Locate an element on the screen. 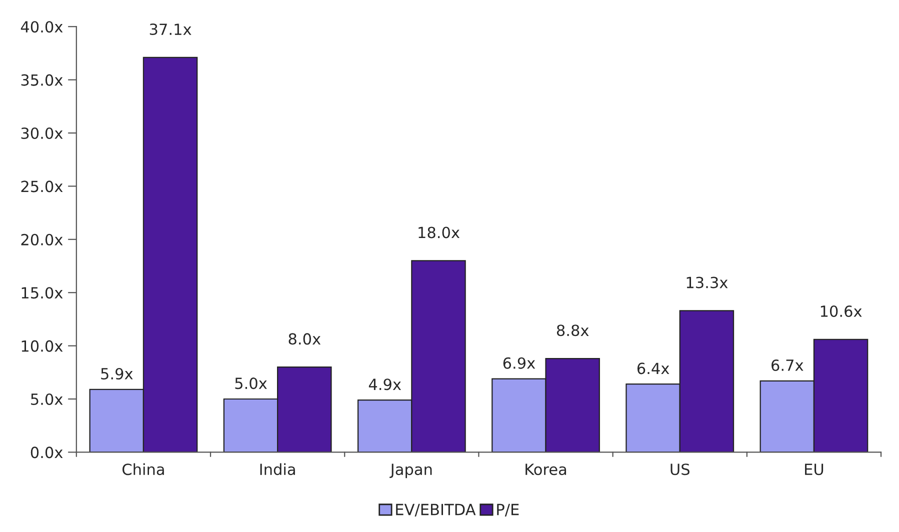 This screenshot has height=532, width=899. y-tick-label: 0.0x is located at coordinates (46, 452).